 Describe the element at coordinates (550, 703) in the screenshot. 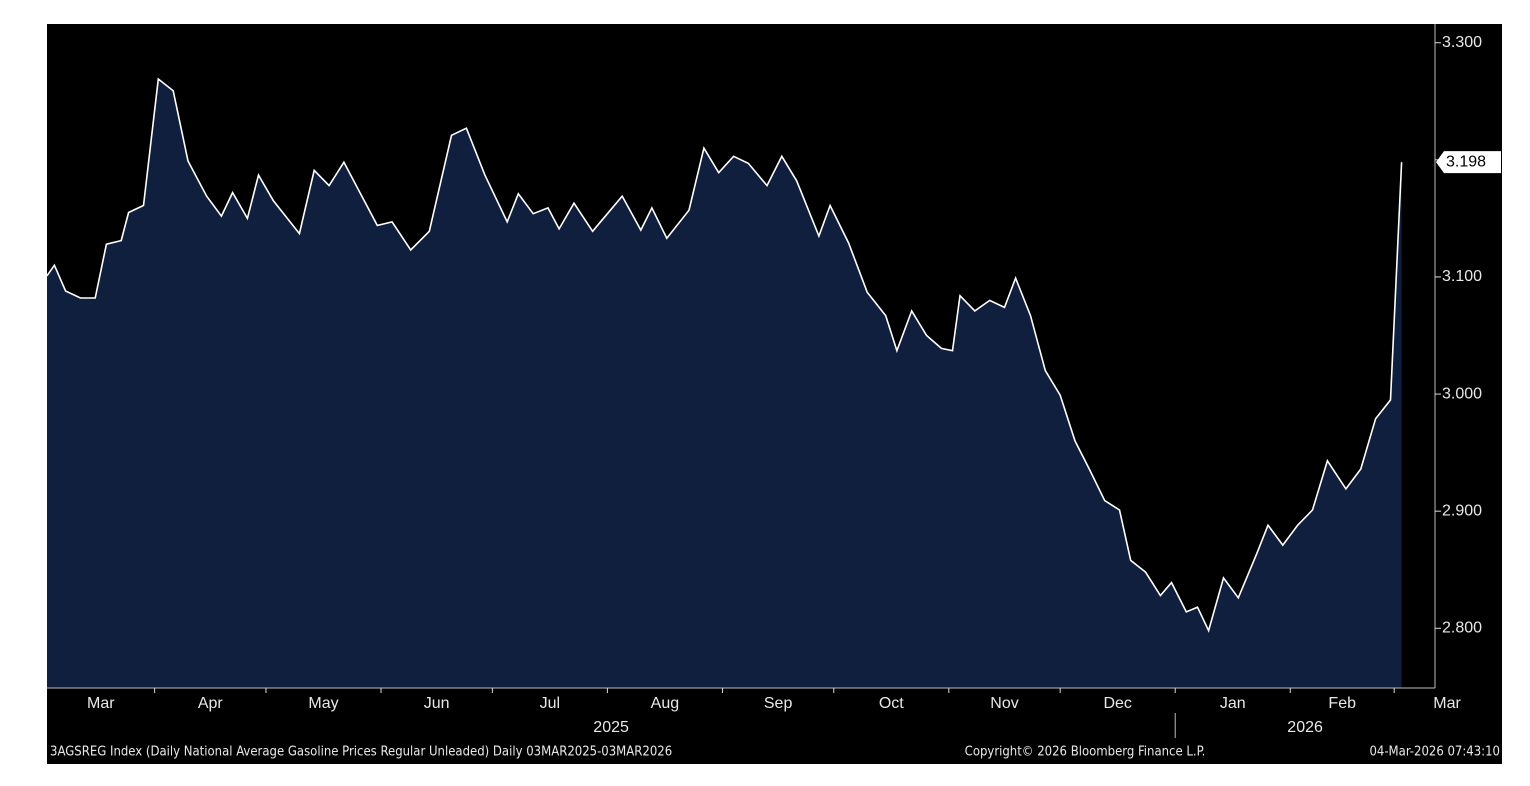

I see `x-tick-label: Jul` at that location.